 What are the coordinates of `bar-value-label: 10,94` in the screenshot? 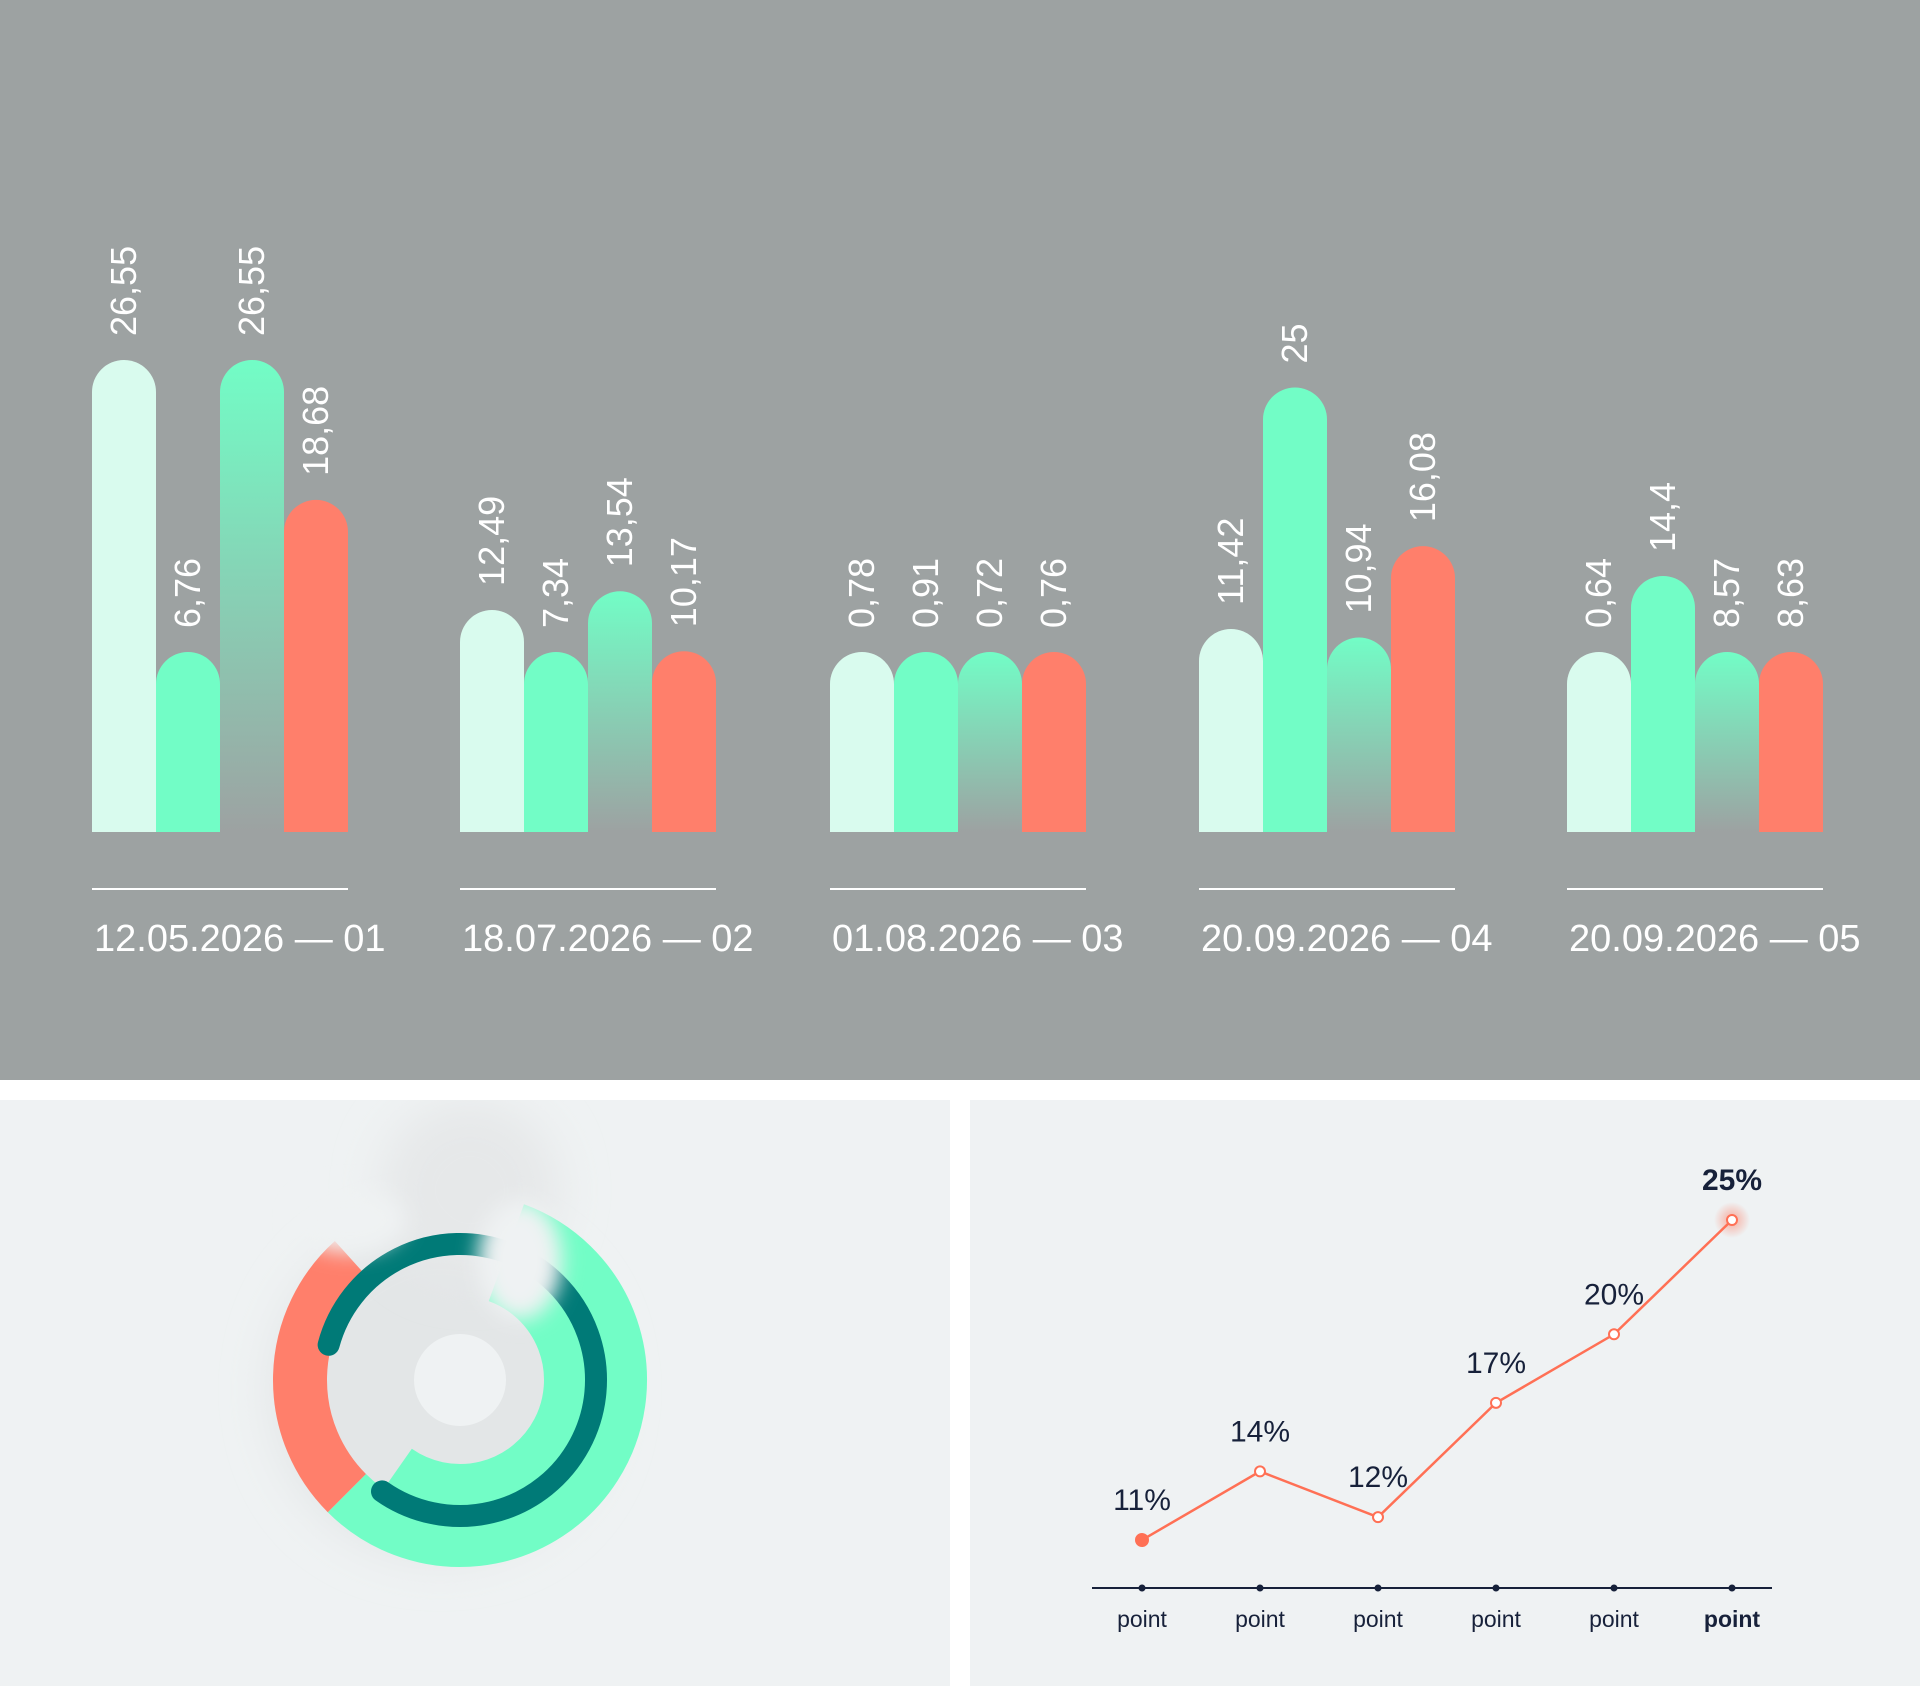 It's located at (1358, 568).